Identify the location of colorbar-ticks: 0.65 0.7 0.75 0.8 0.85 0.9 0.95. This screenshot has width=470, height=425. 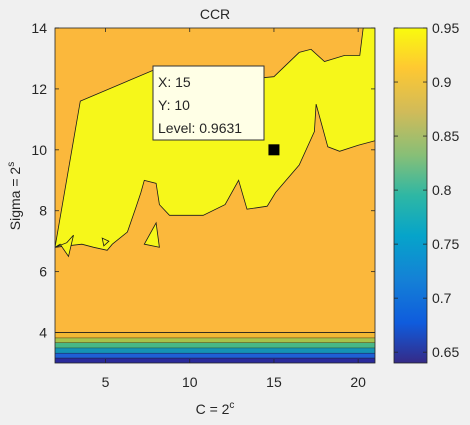
(426, 190).